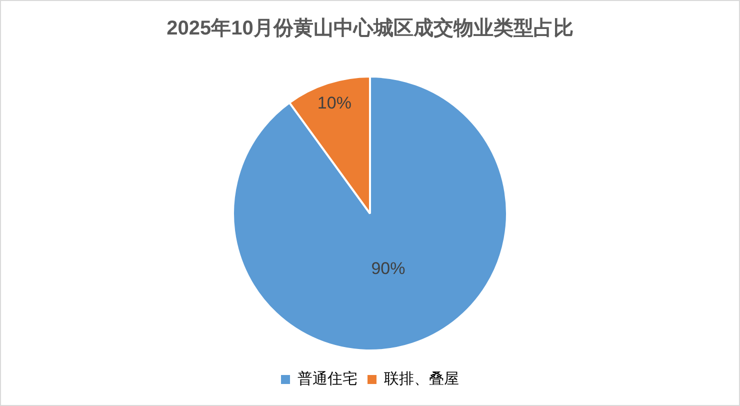  I want to click on chart-title: 2025年10月份黄山中心城区成交物业类型占比, so click(370, 28).